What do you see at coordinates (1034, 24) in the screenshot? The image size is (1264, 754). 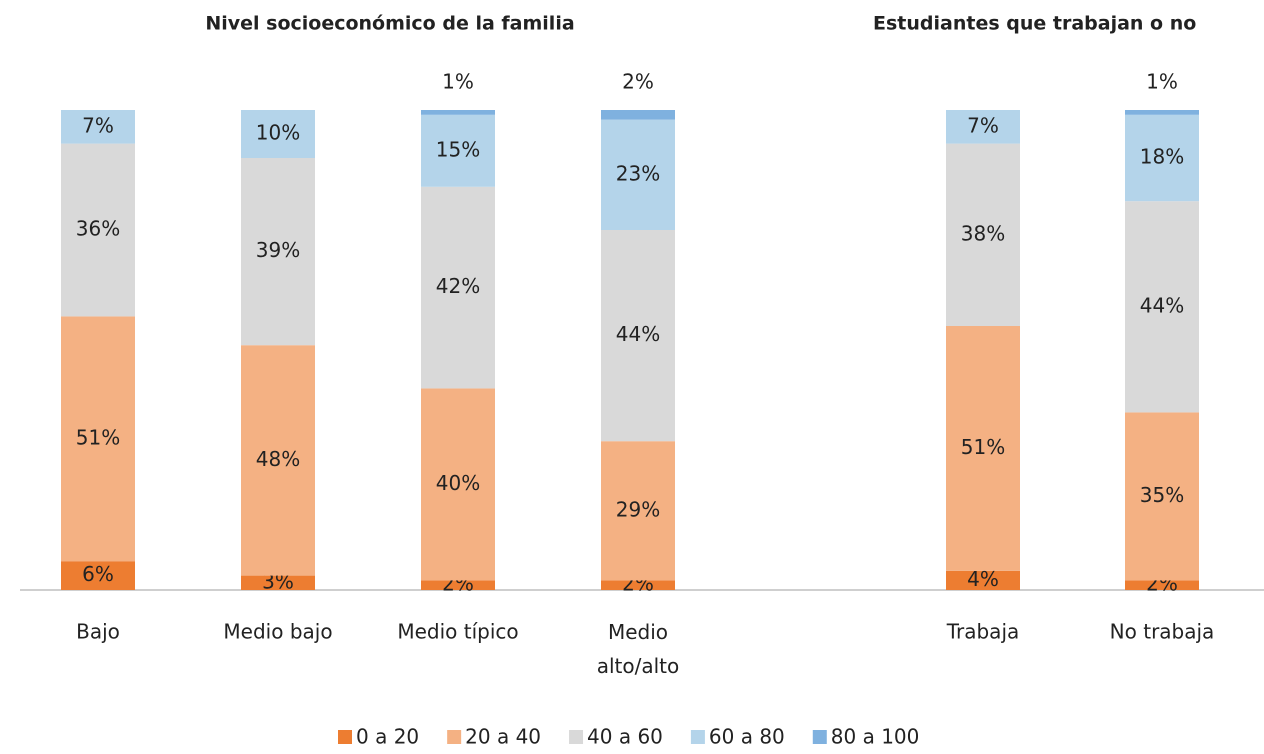 I see `chart-title: Estudiantes que trabajan o no` at bounding box center [1034, 24].